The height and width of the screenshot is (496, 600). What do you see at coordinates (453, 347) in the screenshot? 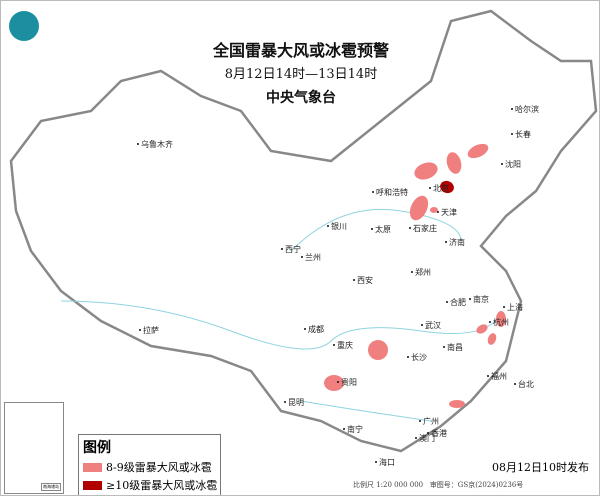
I see `city-label: 南昌` at bounding box center [453, 347].